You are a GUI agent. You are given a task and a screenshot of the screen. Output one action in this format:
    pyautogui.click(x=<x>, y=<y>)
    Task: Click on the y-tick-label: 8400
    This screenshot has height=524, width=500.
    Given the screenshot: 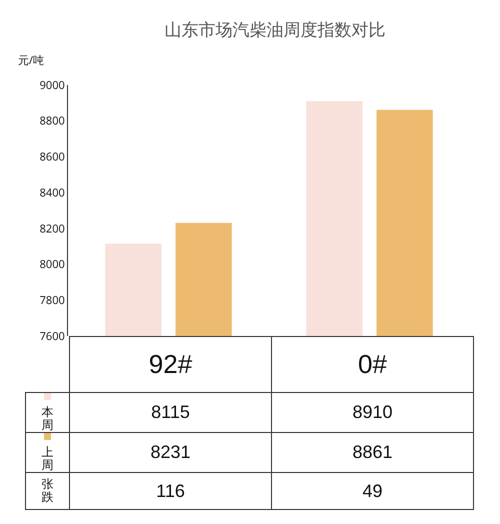 What is the action you would take?
    pyautogui.click(x=52, y=192)
    